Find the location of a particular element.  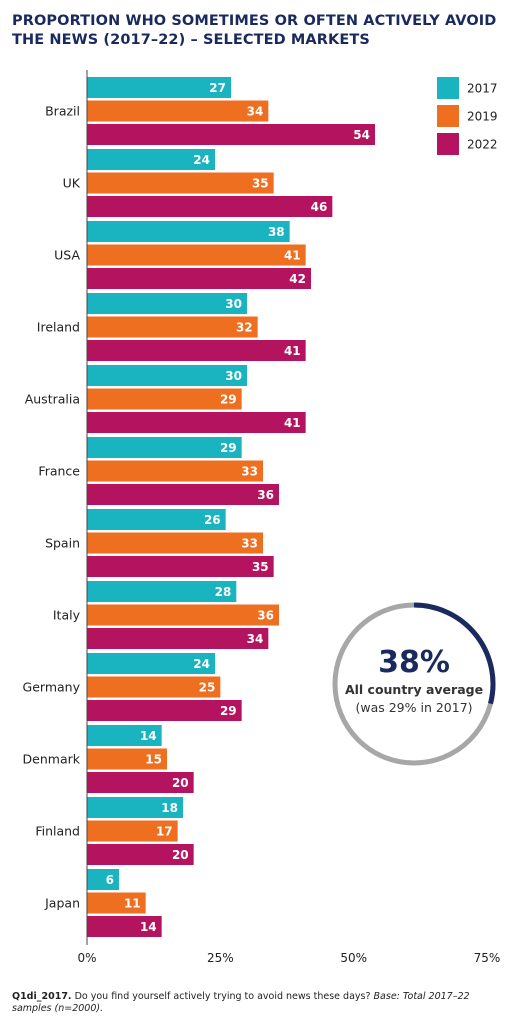

bar-finland-2019 is located at coordinates (132, 831).